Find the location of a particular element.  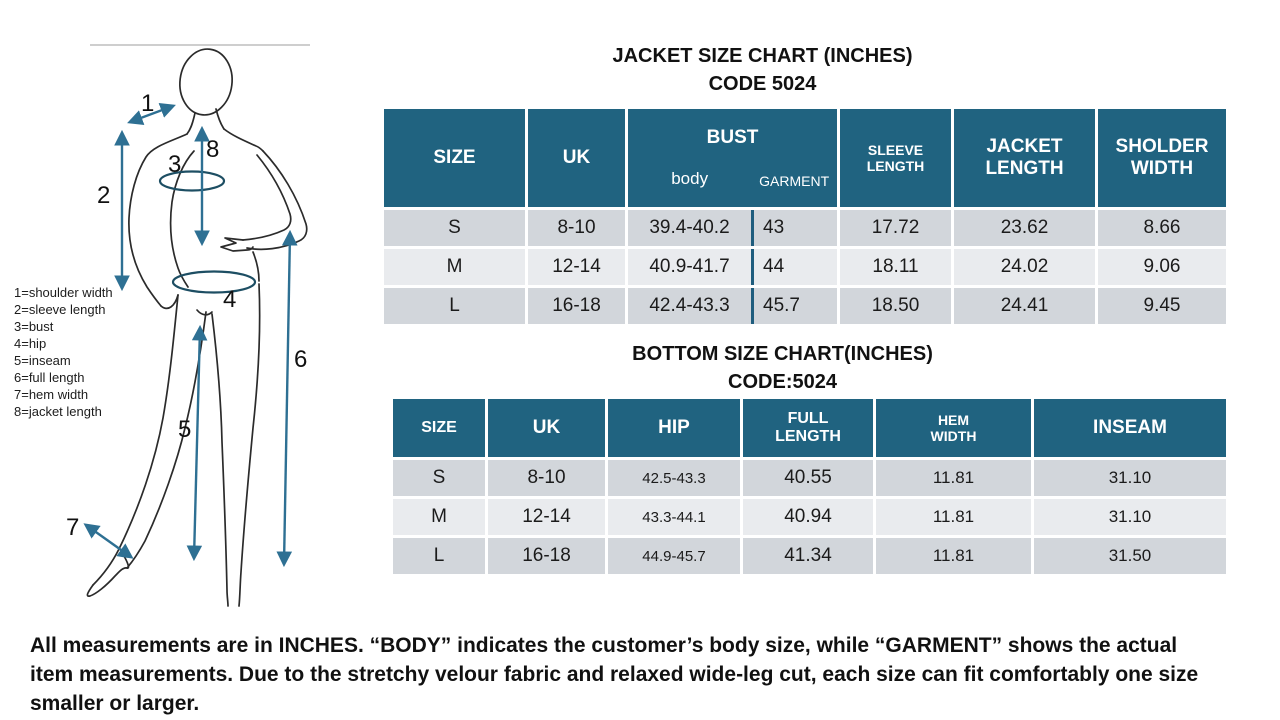

hip-ellipse is located at coordinates (214, 282).